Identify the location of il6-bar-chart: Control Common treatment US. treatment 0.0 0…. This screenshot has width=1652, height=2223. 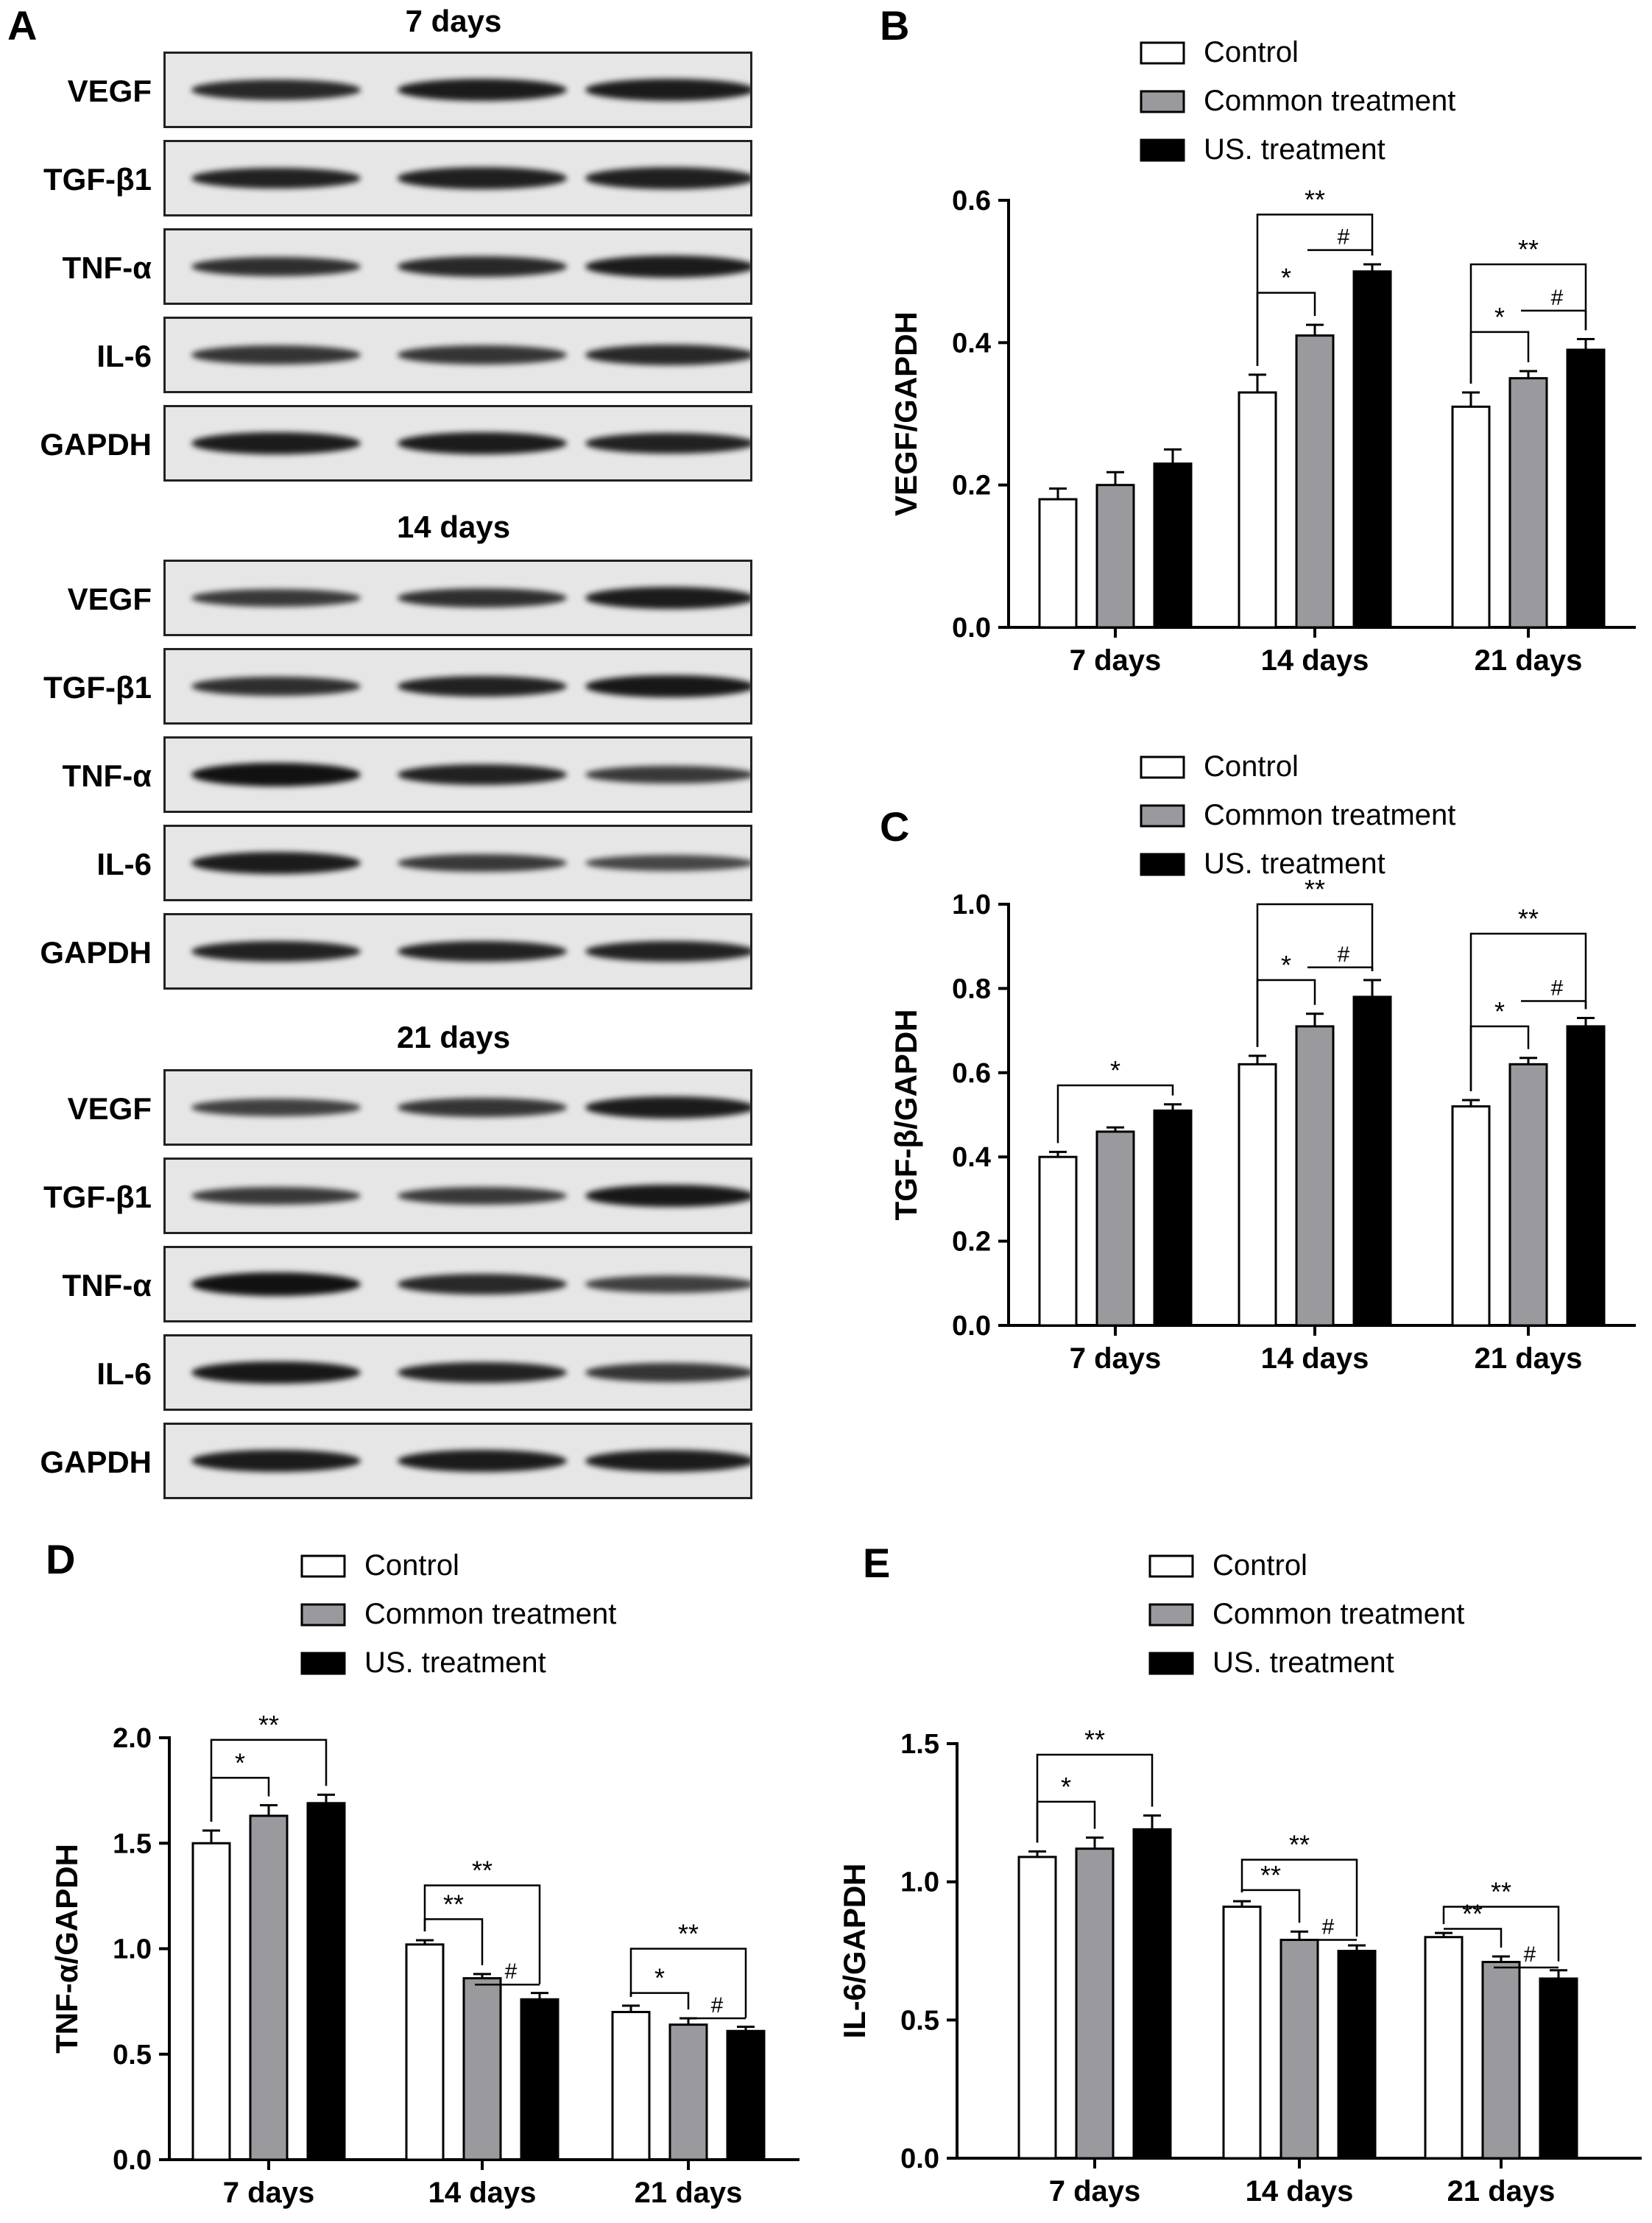
(1239, 1878).